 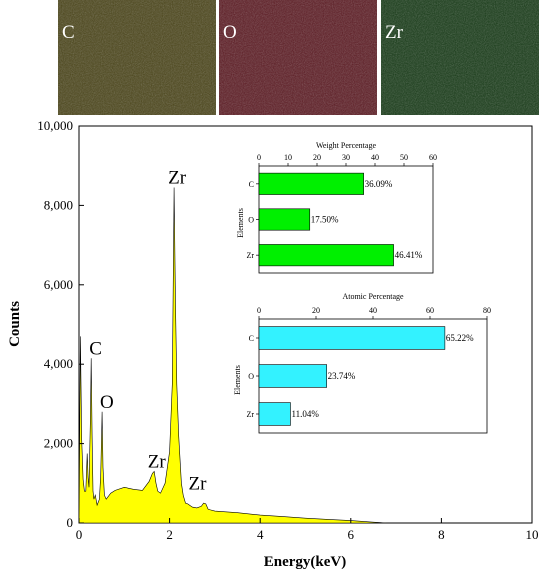 I want to click on map-label-o: O, so click(x=230, y=32).